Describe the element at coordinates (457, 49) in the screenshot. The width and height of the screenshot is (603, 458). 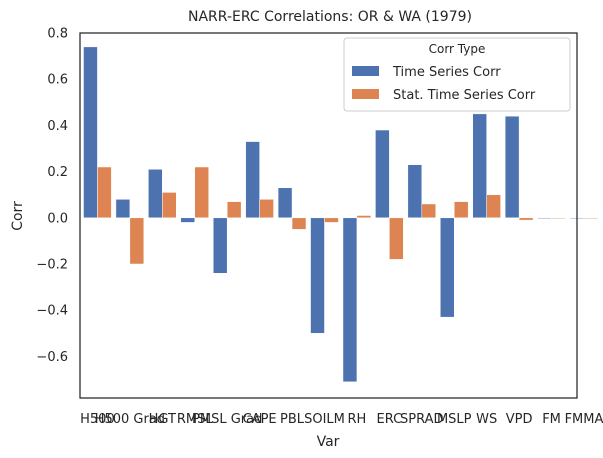
I see `legend-title: Corr Type` at that location.